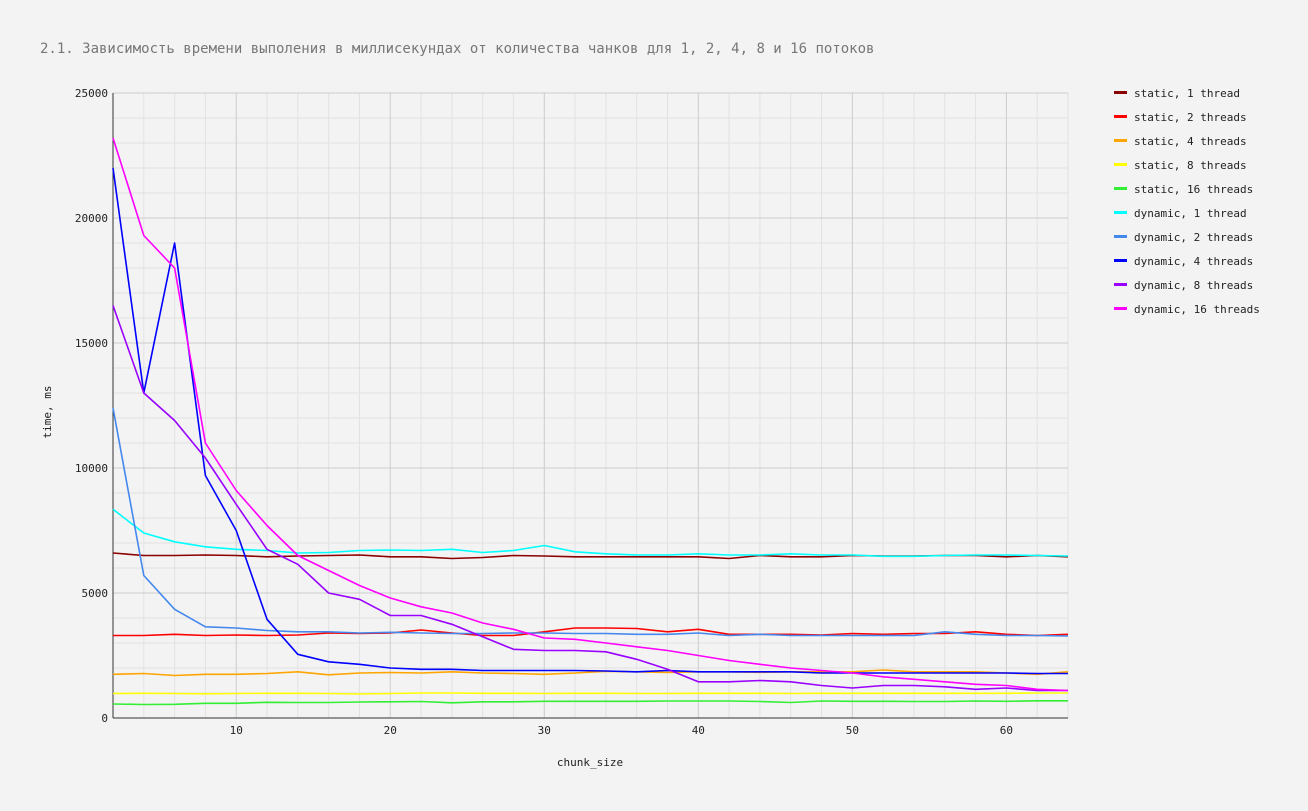 This screenshot has height=811, width=1308. What do you see at coordinates (91, 343) in the screenshot?
I see `y-tick-label: 15000` at bounding box center [91, 343].